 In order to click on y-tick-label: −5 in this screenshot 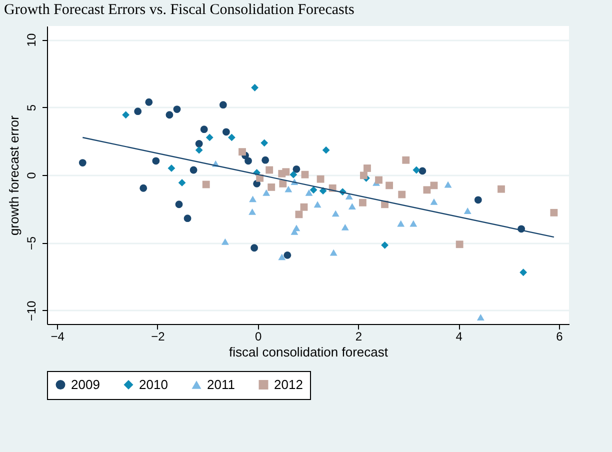, I will do `click(31, 243)`.